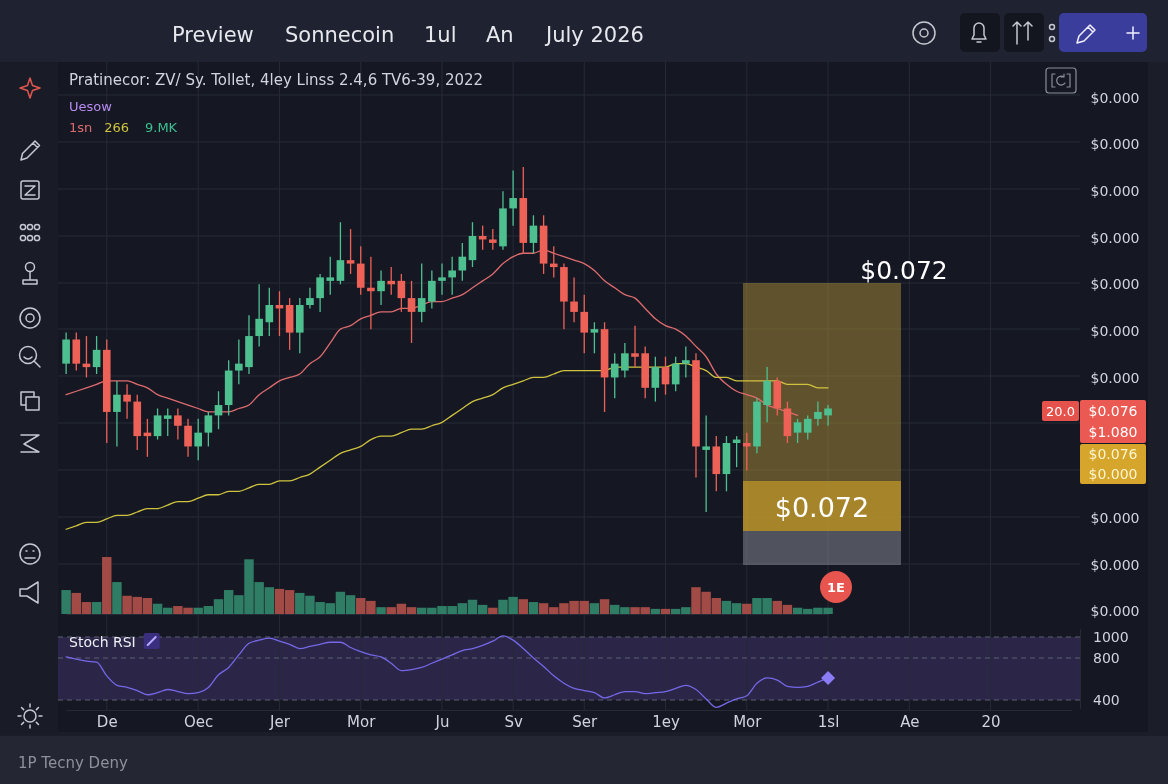  Describe the element at coordinates (442, 721) in the screenshot. I see `x-tick-label: Ju` at that location.